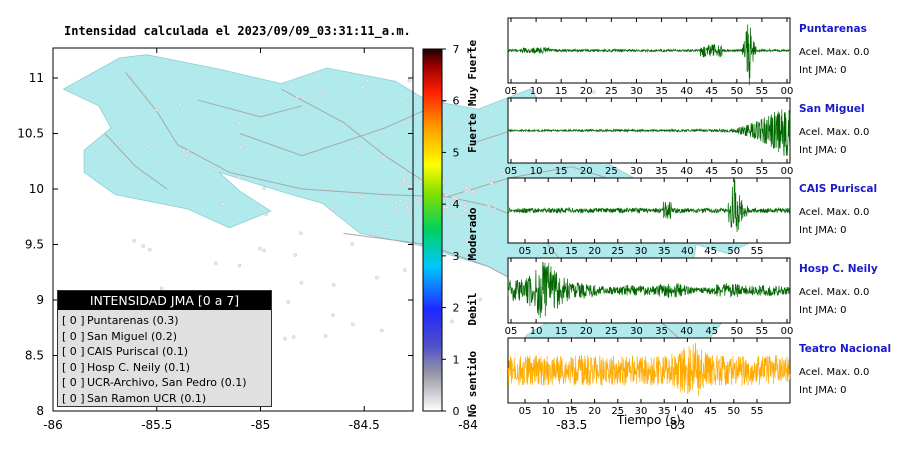 The image size is (910, 460). What do you see at coordinates (676, 425) in the screenshot?
I see `lon-tick-label: -83` at bounding box center [676, 425].